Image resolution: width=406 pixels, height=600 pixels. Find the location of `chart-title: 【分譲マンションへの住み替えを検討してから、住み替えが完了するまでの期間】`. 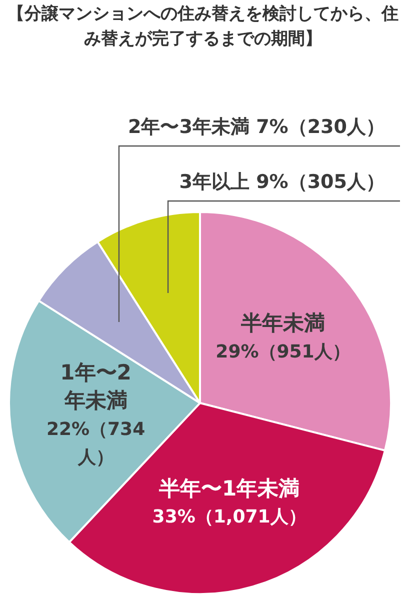

chart-title: 【分譲マンションへの住み替えを検討してから、住み替えが完了するまでの期間】 is located at coordinates (203, 27).